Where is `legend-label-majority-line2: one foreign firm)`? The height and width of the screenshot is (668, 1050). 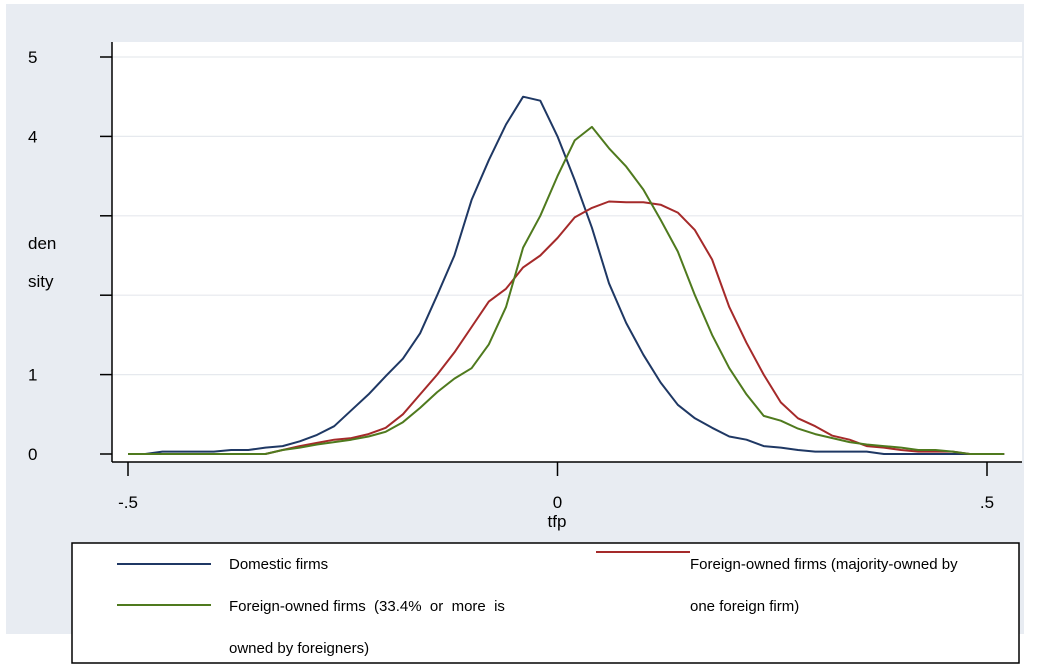
legend-label-majority-line2: one foreign firm) is located at coordinates (744, 606).